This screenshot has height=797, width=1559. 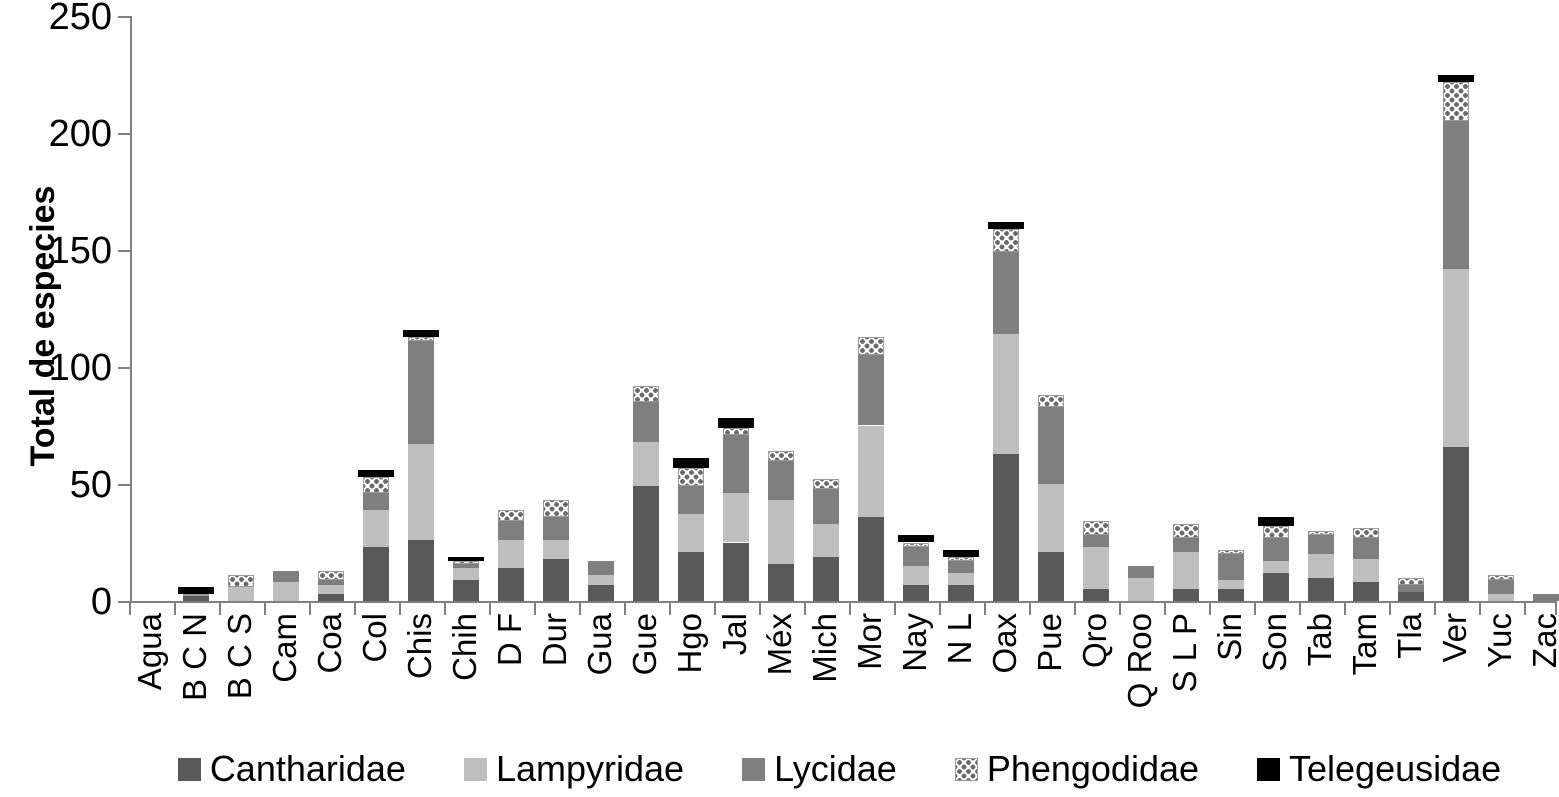 I want to click on y-tick-label: 250, so click(x=80, y=19).